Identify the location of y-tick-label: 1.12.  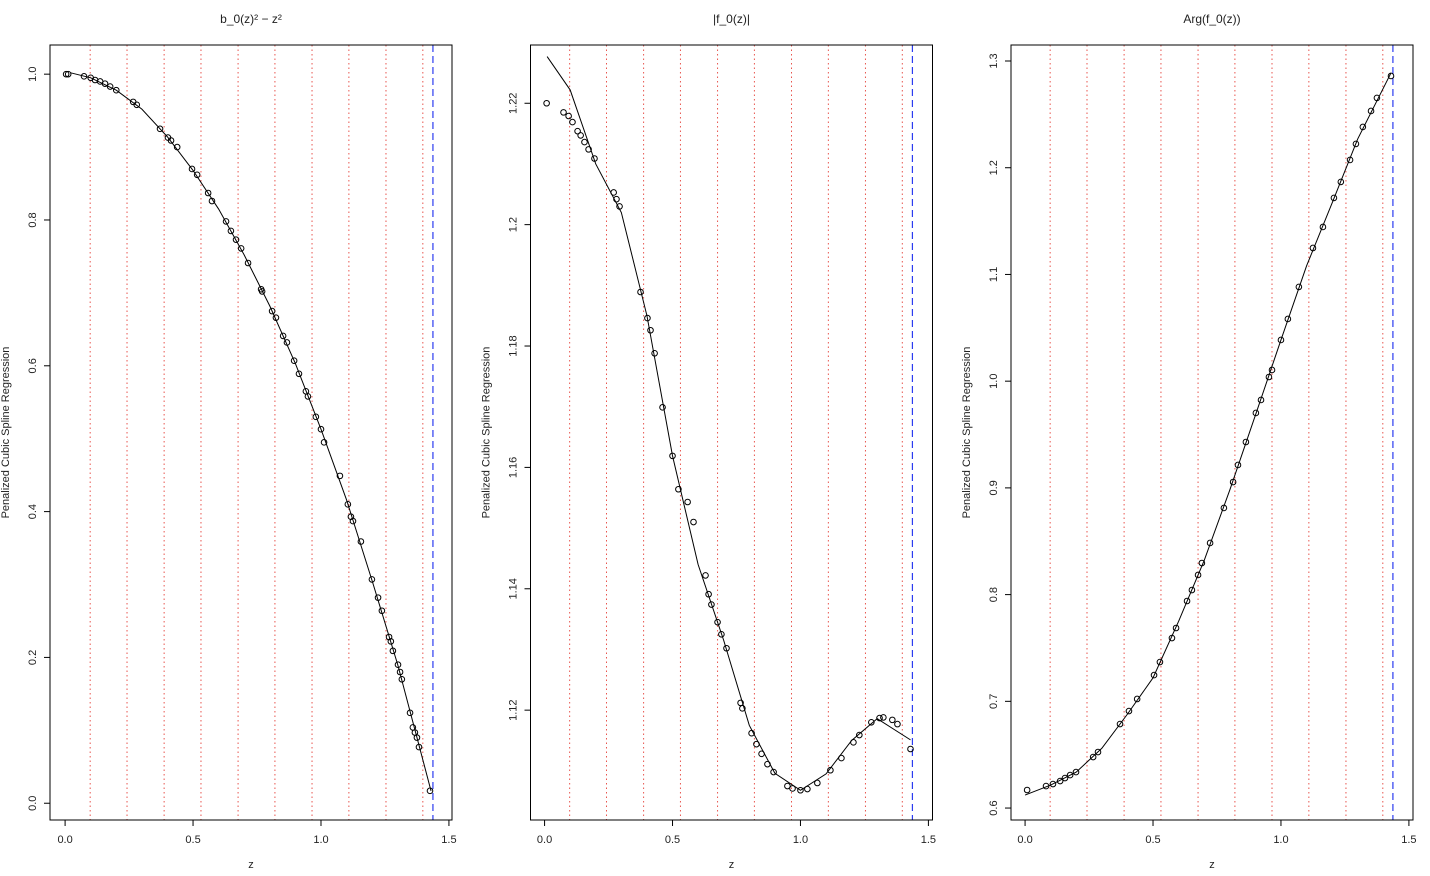
(513, 709).